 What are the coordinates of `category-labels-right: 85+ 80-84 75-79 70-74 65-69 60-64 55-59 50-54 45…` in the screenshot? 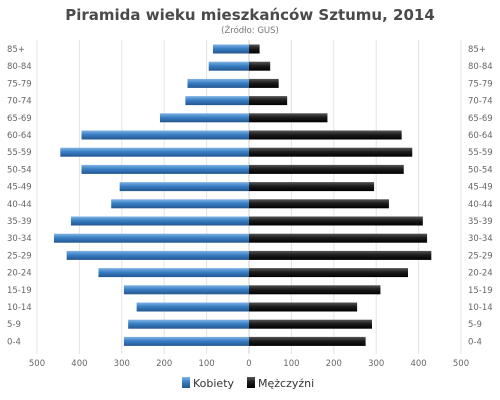 It's located at (480, 196).